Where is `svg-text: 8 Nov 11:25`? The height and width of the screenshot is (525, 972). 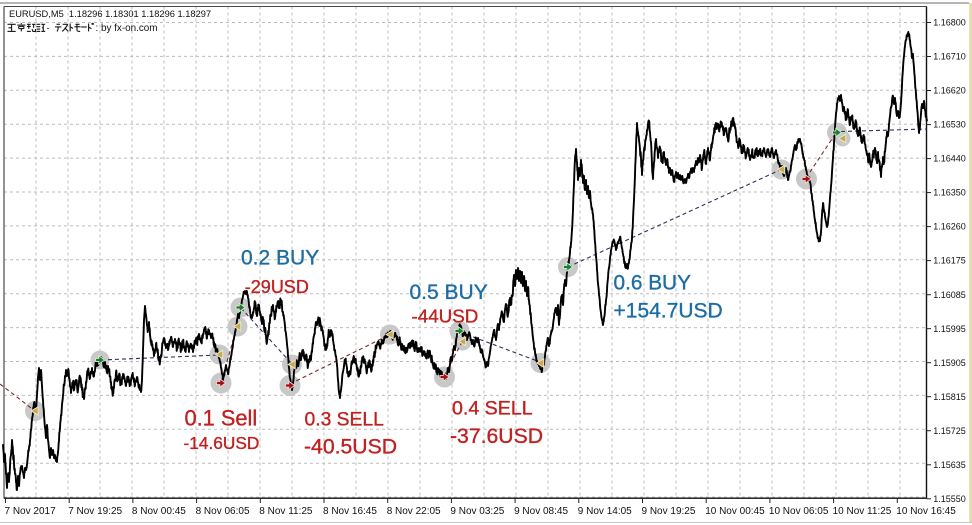 svg-text: 8 Nov 11:25 is located at coordinates (286, 511).